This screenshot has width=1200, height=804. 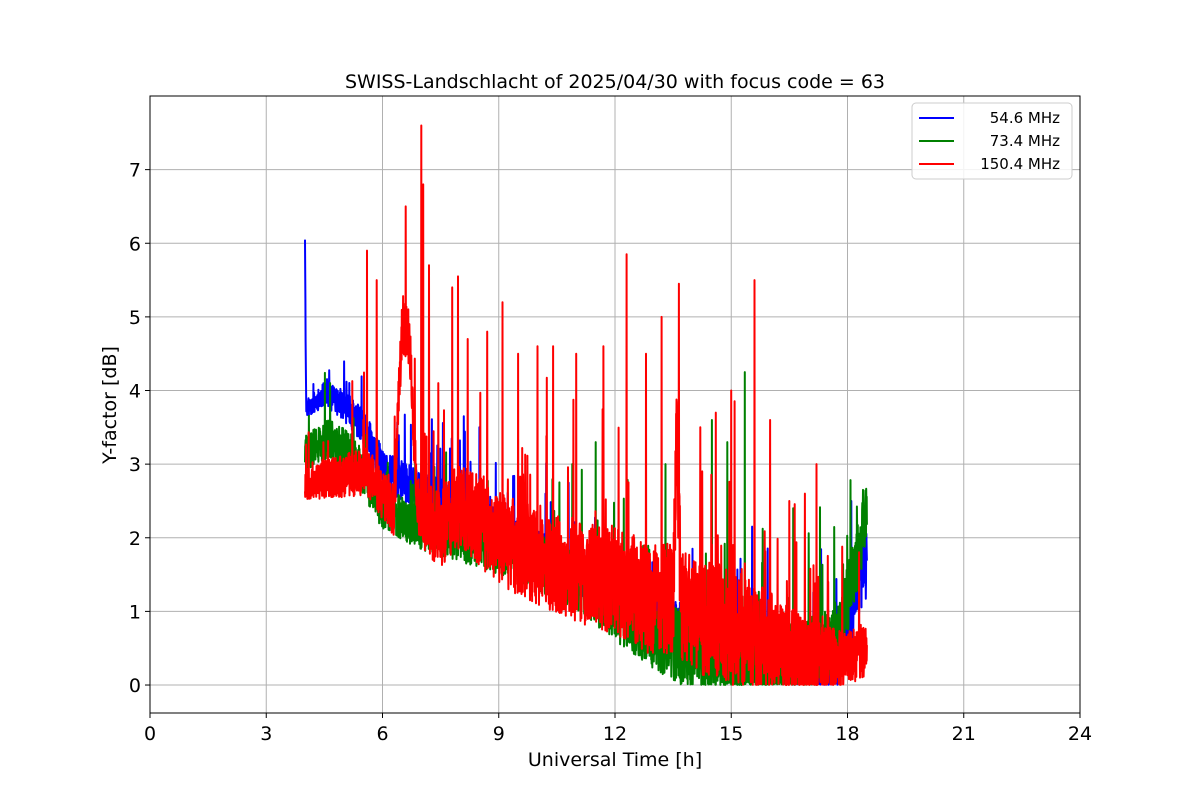 I want to click on x-tick-label: 18, so click(x=847, y=734).